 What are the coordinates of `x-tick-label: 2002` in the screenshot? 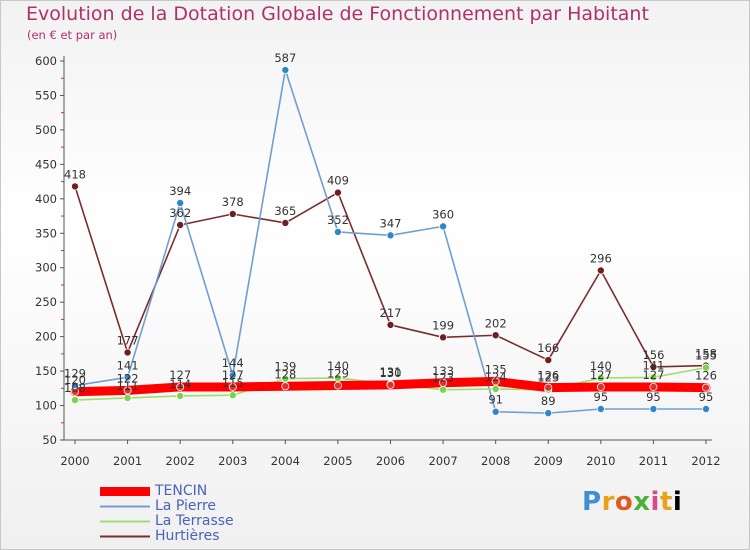 It's located at (180, 461).